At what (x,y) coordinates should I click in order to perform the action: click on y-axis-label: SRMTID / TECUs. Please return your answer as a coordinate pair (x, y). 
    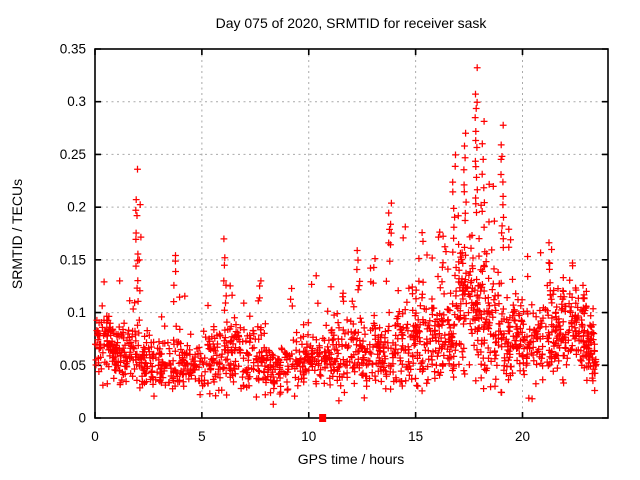
    Looking at the image, I should click on (17, 234).